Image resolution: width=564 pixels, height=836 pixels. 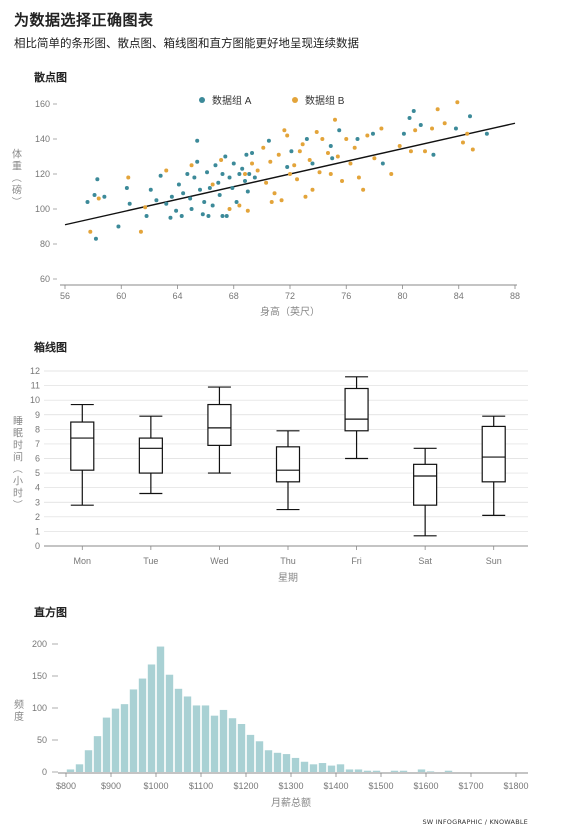 I want to click on y-tick-label: 4, so click(x=37, y=488).